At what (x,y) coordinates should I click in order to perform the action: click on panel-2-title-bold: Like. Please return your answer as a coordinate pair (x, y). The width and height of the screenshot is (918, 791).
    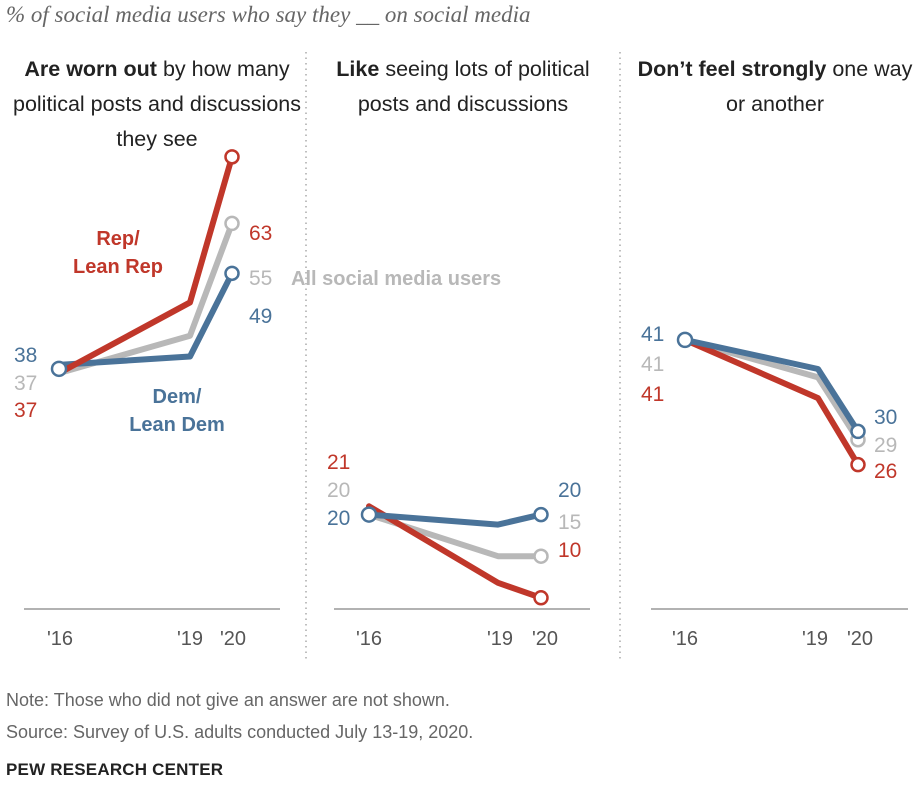
    Looking at the image, I should click on (358, 69).